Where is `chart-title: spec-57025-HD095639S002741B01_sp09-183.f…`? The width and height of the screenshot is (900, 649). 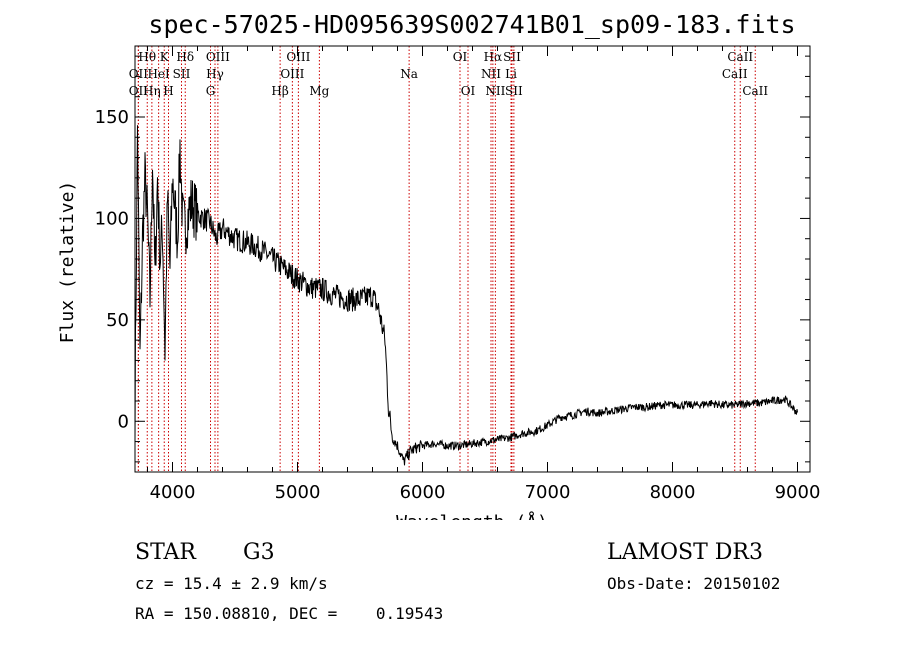 chart-title: spec-57025-HD095639S002741B01_sp09-183.f… is located at coordinates (471, 24).